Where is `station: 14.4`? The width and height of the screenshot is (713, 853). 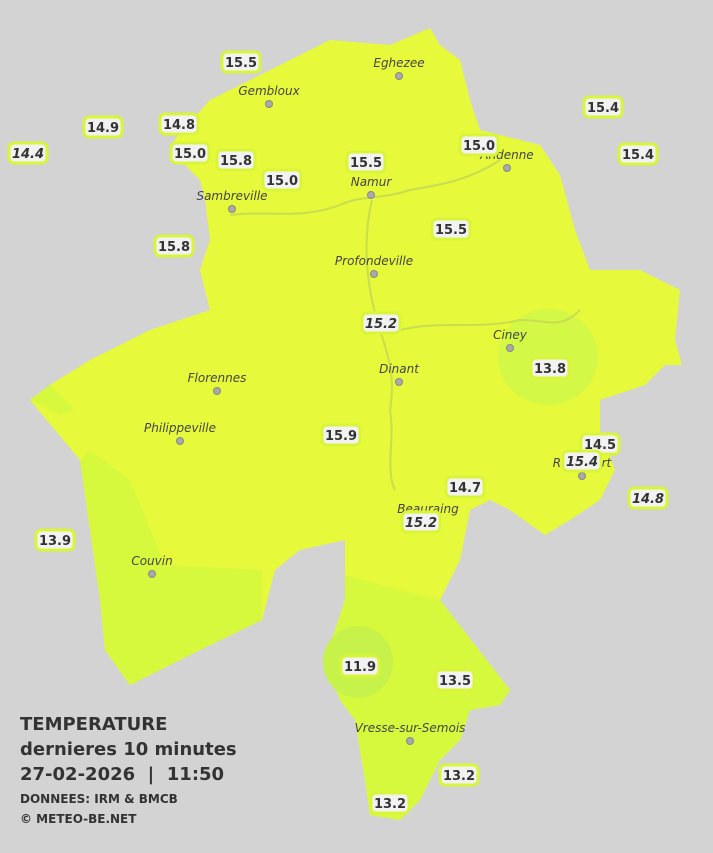
station: 14.4 is located at coordinates (28, 153).